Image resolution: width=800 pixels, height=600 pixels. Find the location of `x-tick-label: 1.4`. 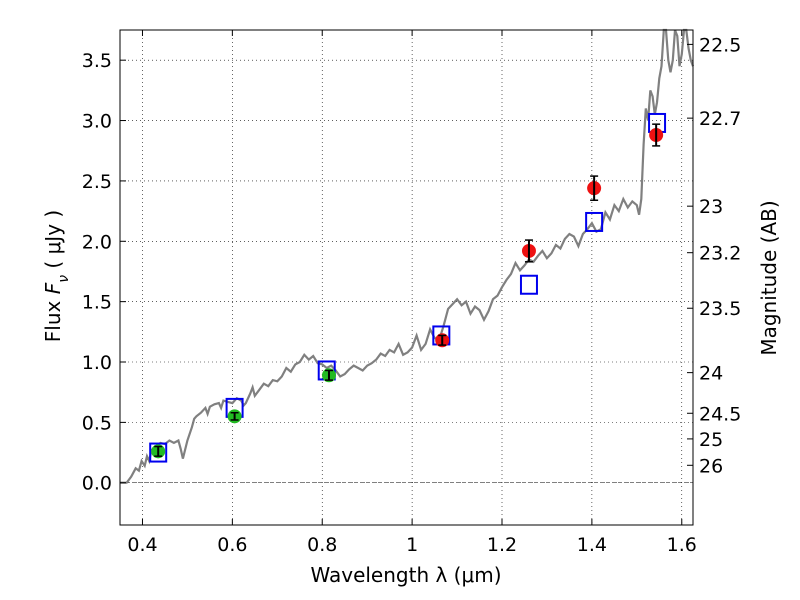

x-tick-label: 1.4 is located at coordinates (592, 545).